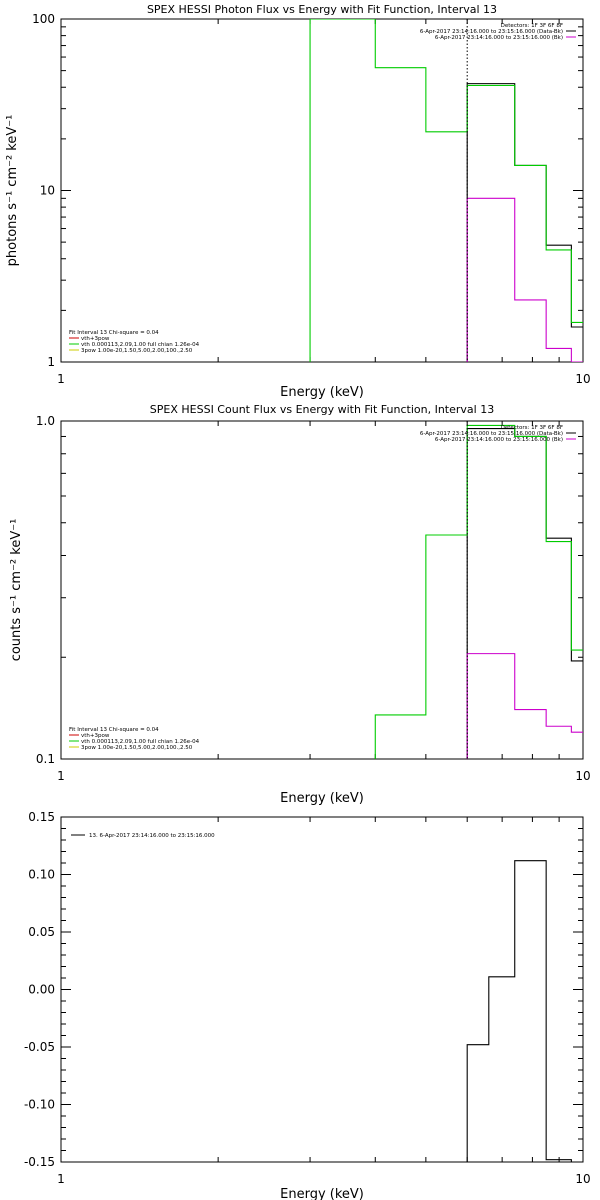 The image size is (600, 1200). What do you see at coordinates (41, 932) in the screenshot?
I see `y-tick-label: 0.05` at bounding box center [41, 932].